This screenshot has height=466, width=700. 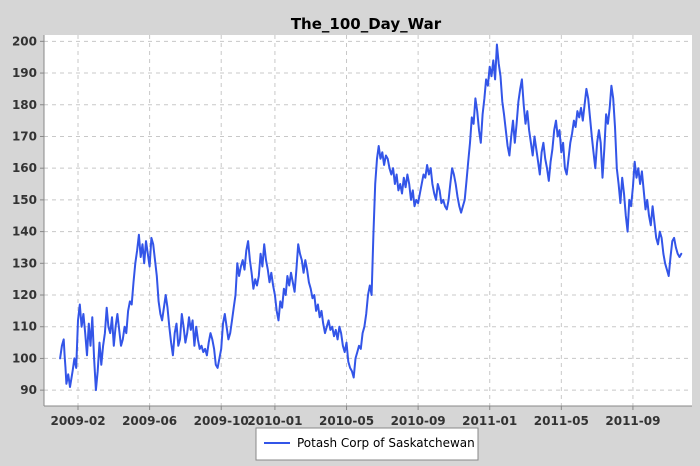 What do you see at coordinates (561, 421) in the screenshot?
I see `x-tick-label: 2011-05` at bounding box center [561, 421].